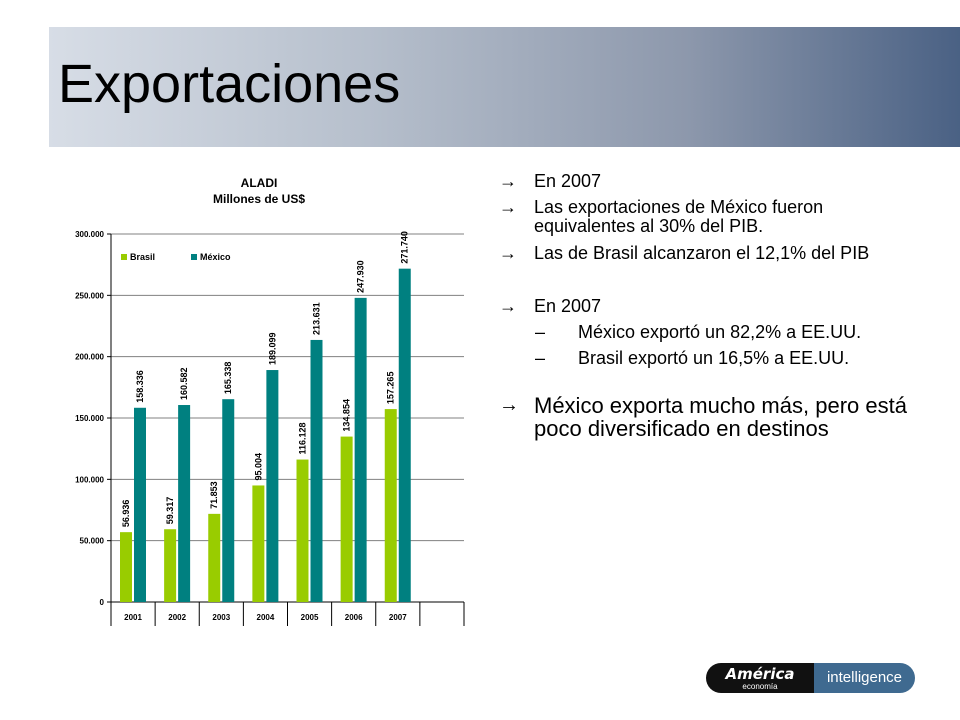  What do you see at coordinates (760, 686) in the screenshot?
I see `logo-sub: economía` at bounding box center [760, 686].